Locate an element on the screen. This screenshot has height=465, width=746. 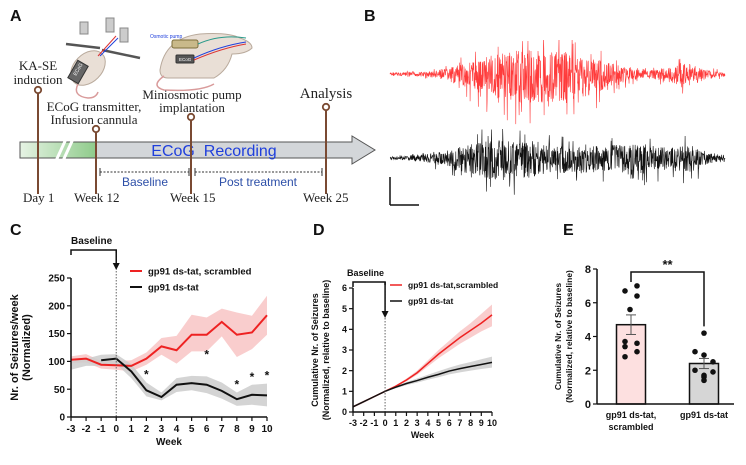
arrow-label: ECoG Recording is located at coordinates (213, 151).